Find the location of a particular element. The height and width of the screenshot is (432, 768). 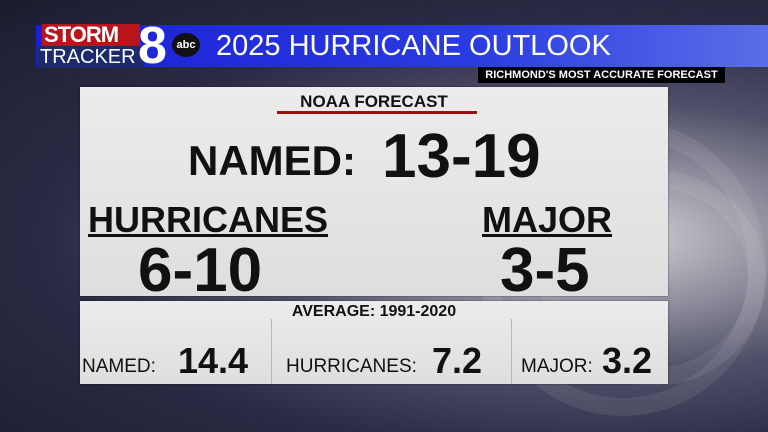

named-label: NAMED: is located at coordinates (272, 160).